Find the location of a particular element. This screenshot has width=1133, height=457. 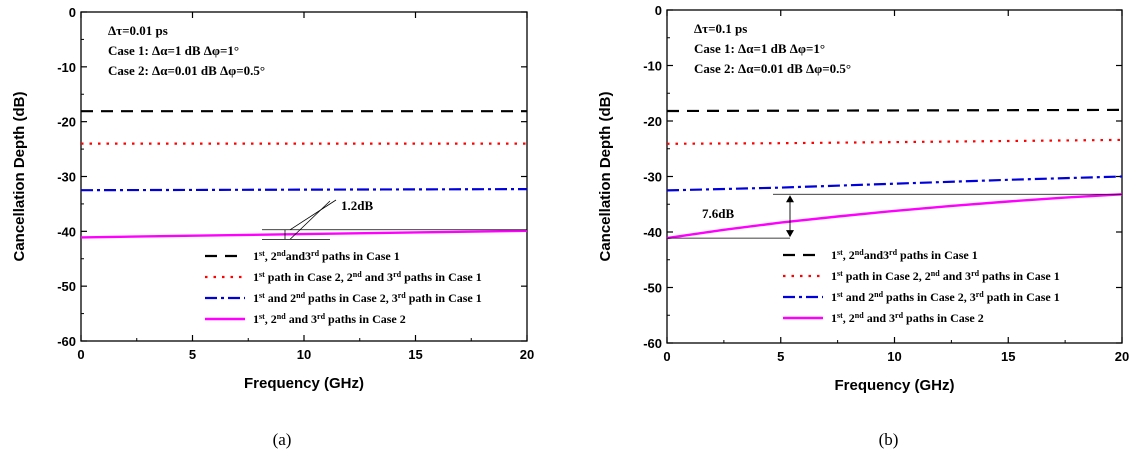

callout-label: 1.2dB is located at coordinates (357, 205).